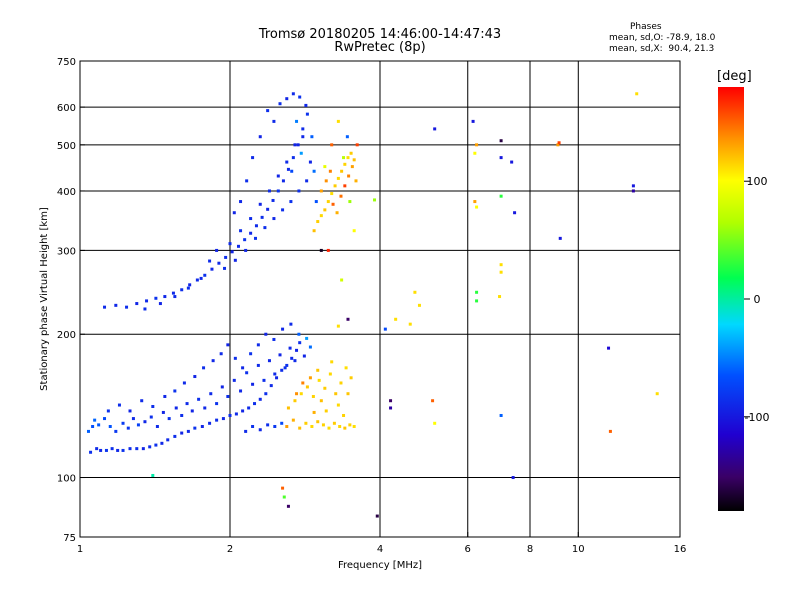 The width and height of the screenshot is (800, 600). I want to click on colorbar, so click(731, 299).